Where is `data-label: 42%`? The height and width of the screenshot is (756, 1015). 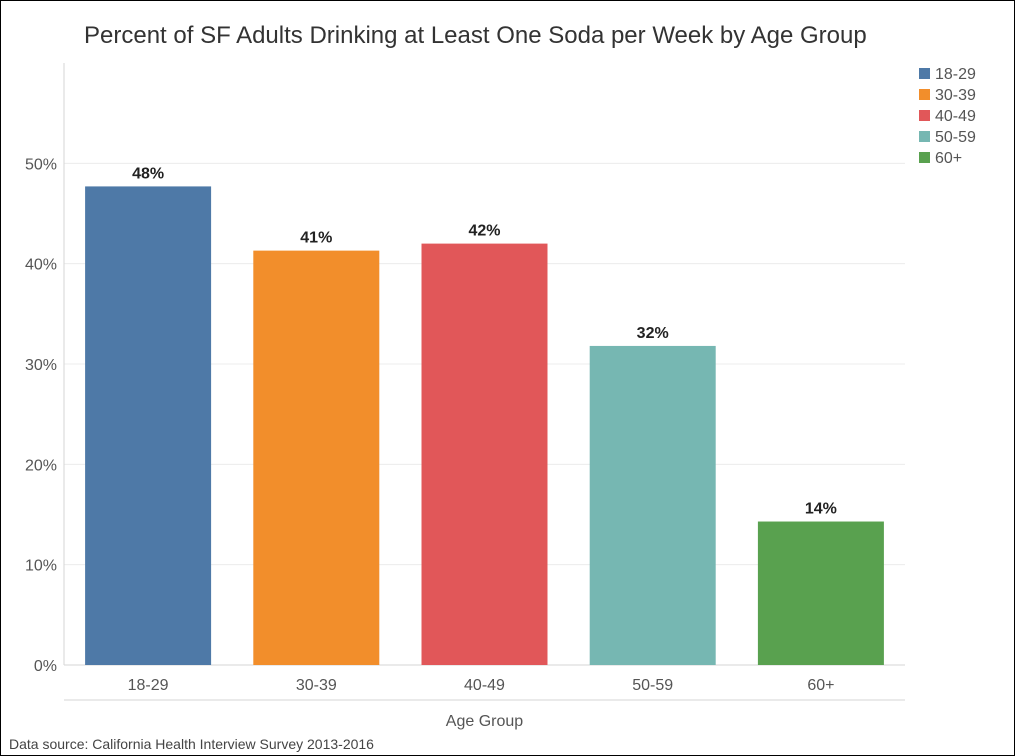 data-label: 42% is located at coordinates (484, 231).